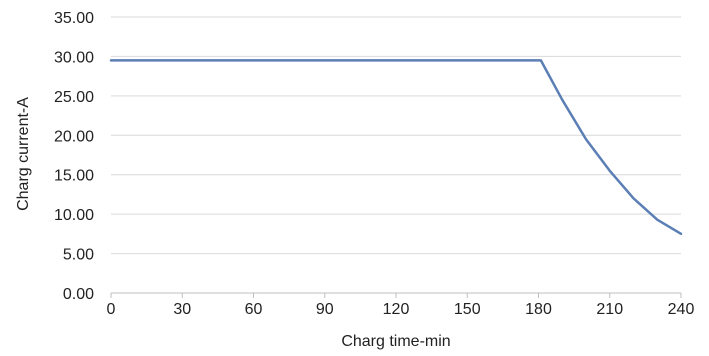 This screenshot has height=356, width=709. What do you see at coordinates (74, 156) in the screenshot?
I see `y-tick-labels: 0.00 5.00 10.00 15.00 20.00 25.00 30.00 35.00` at bounding box center [74, 156].